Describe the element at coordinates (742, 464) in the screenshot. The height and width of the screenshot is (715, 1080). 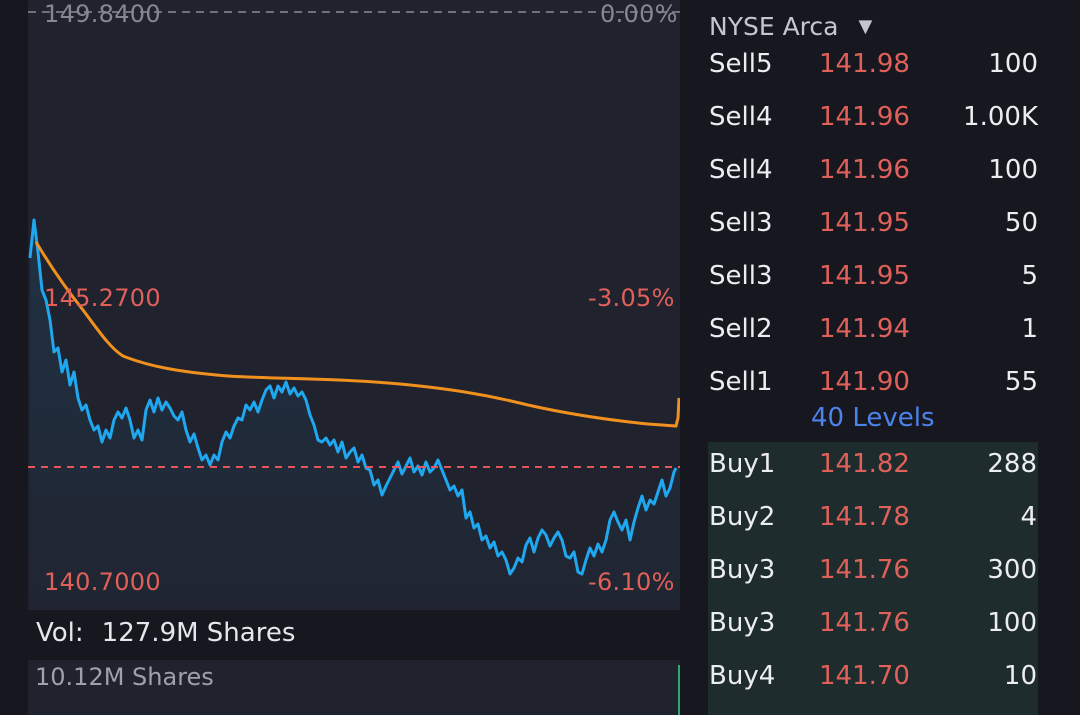
I see `side-label: Buy1` at that location.